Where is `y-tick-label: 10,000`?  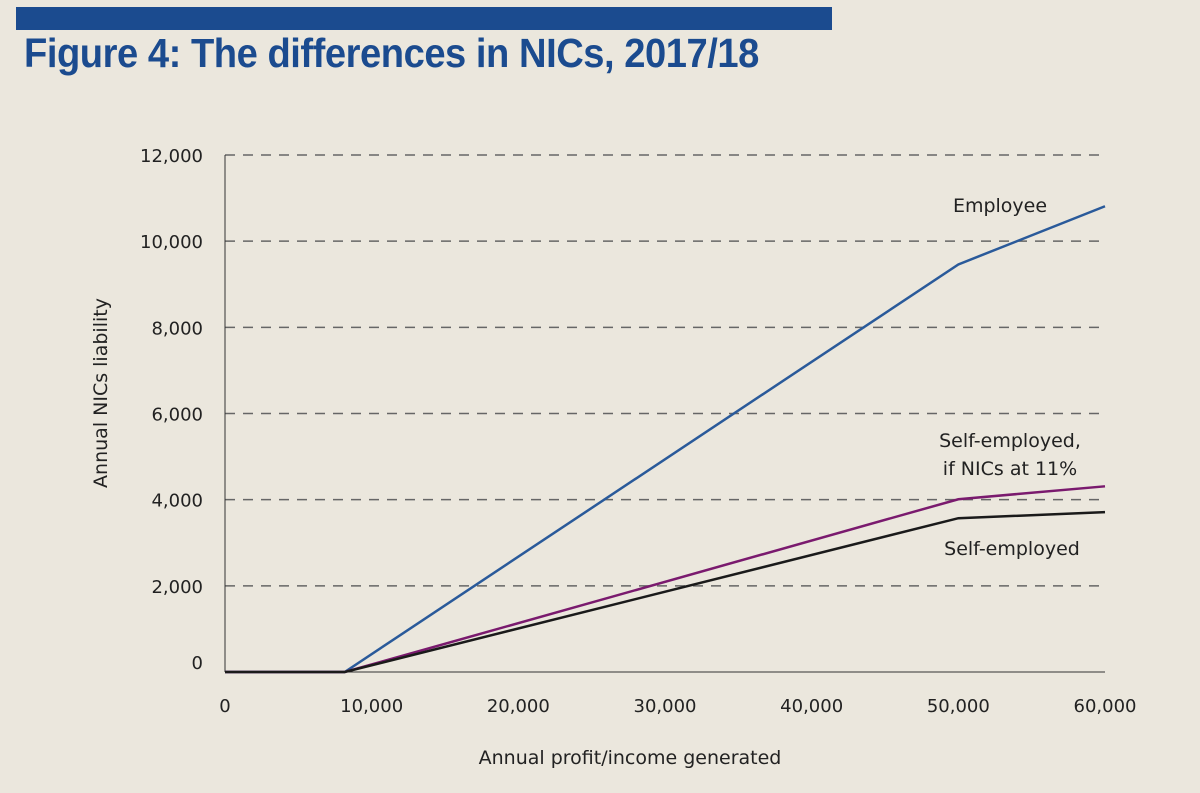 y-tick-label: 10,000 is located at coordinates (171, 242).